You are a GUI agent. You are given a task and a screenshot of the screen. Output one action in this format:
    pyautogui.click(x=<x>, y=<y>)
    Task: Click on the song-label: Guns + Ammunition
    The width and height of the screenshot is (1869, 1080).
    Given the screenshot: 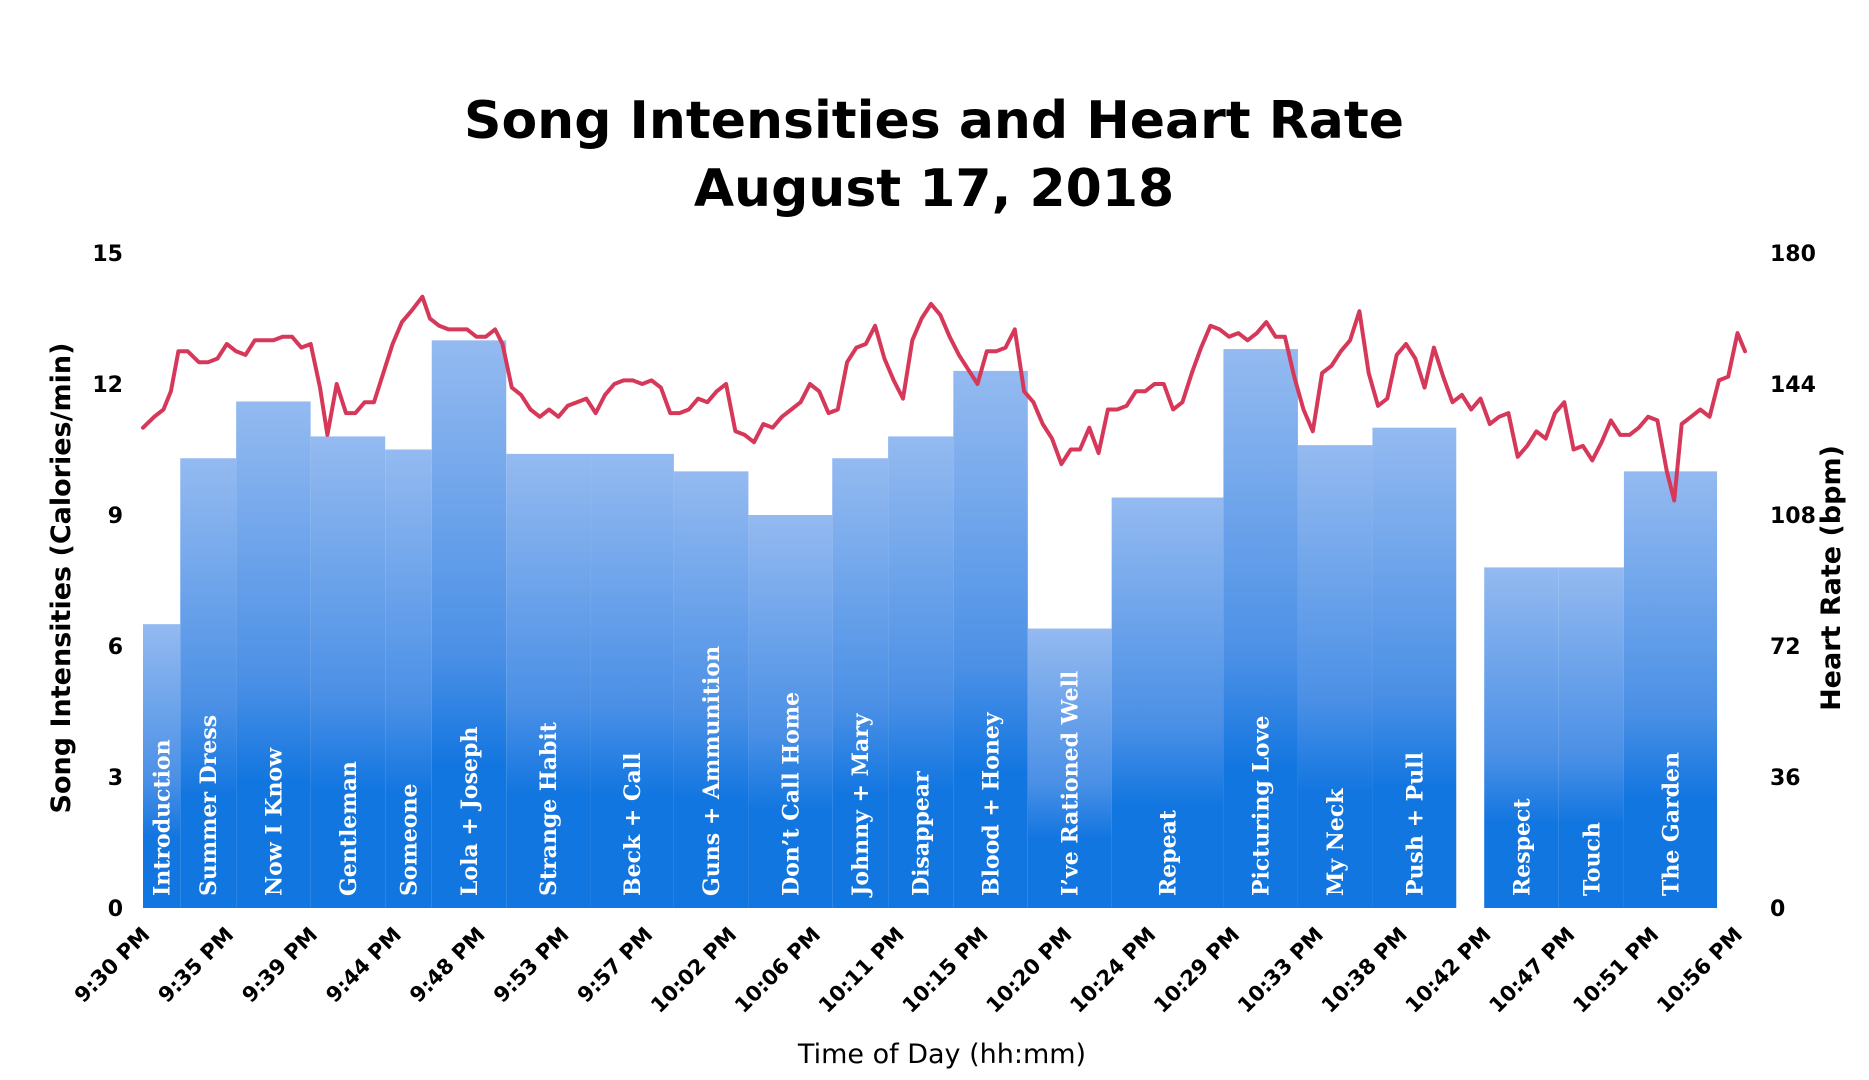 What is the action you would take?
    pyautogui.click(x=712, y=771)
    